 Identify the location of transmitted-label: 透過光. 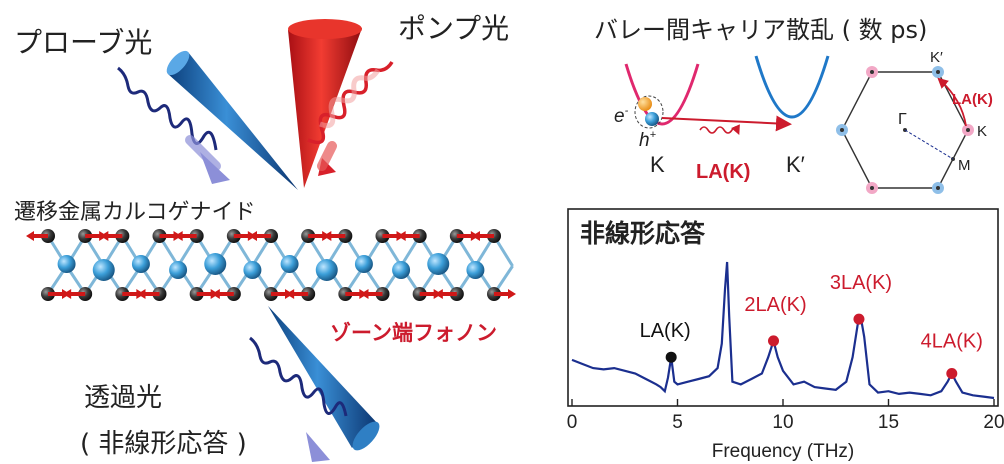
(123, 398).